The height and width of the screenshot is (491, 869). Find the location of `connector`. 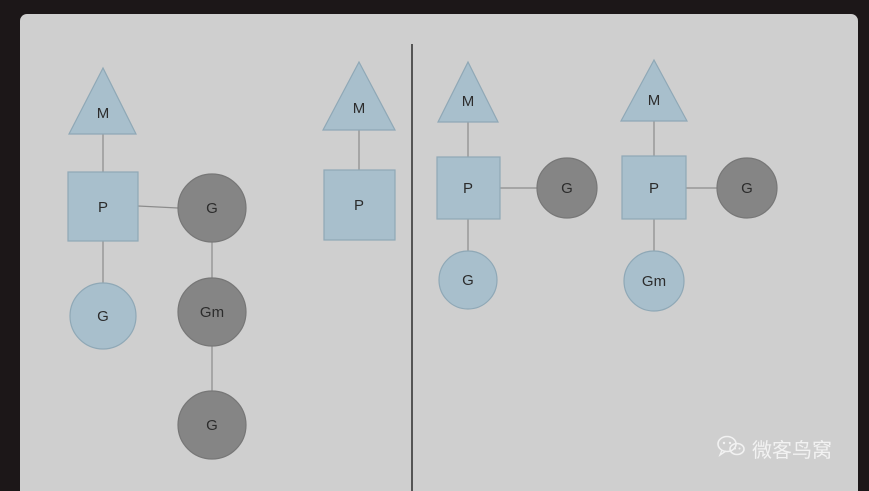

connector is located at coordinates (158, 207).